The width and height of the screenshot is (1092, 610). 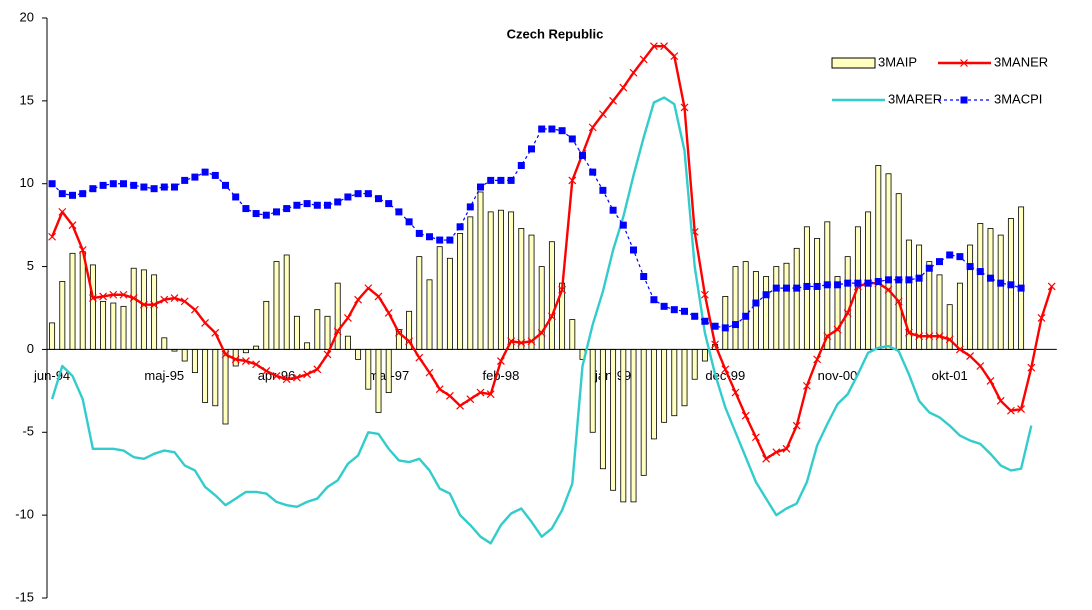 What do you see at coordinates (27, 16) in the screenshot?
I see `y-tick-label: 20` at bounding box center [27, 16].